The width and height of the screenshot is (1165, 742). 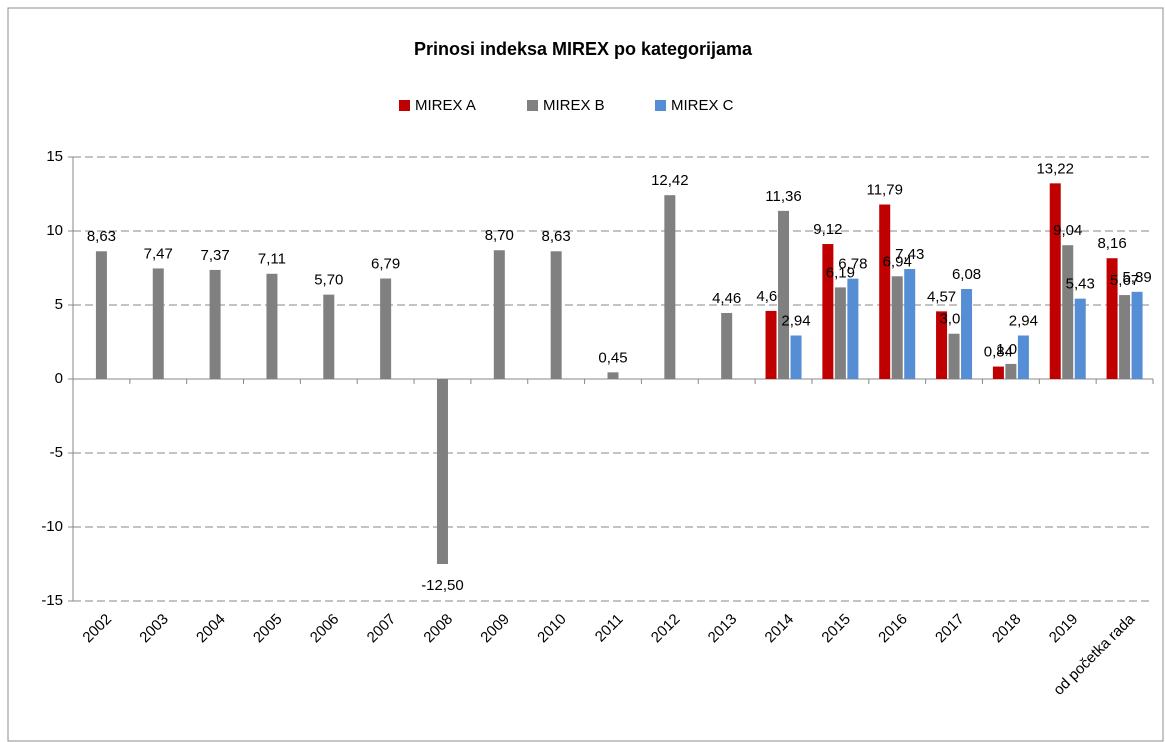 What do you see at coordinates (1136, 277) in the screenshot?
I see `value-label: 5,89` at bounding box center [1136, 277].